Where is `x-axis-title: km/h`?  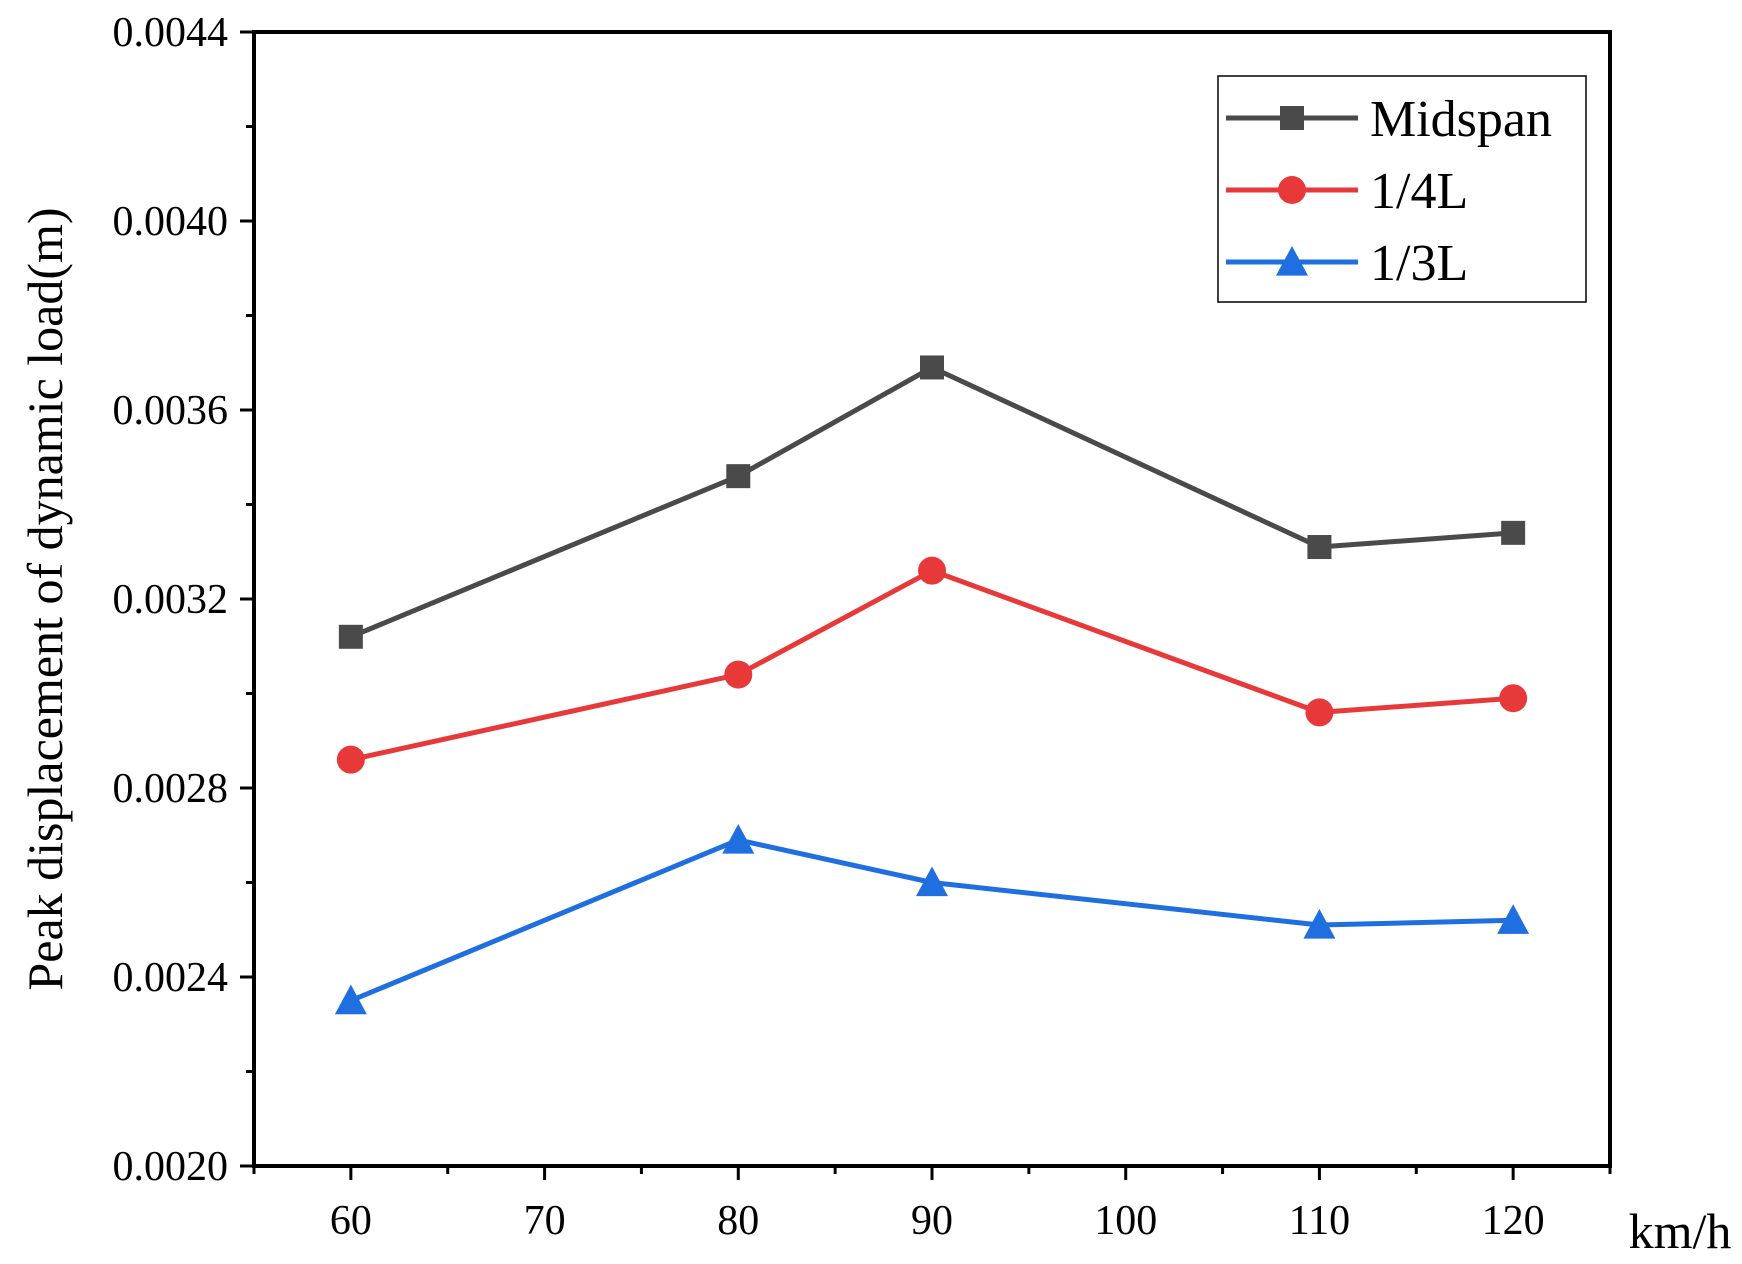
x-axis-title: km/h is located at coordinates (1680, 1231).